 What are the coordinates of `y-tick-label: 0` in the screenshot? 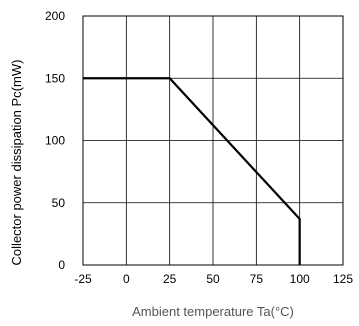 It's located at (61, 265).